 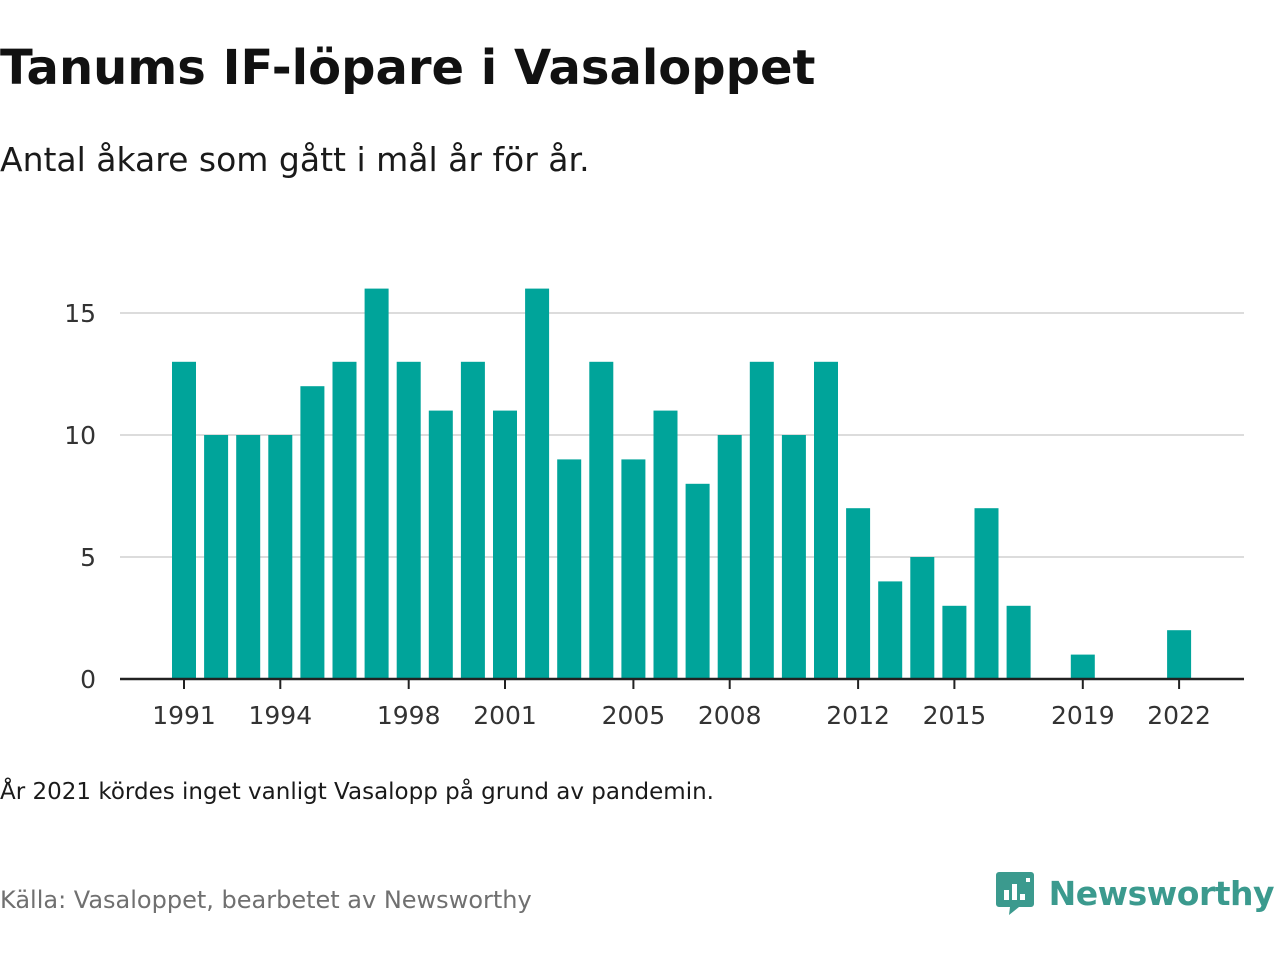 What do you see at coordinates (1161, 893) in the screenshot?
I see `brand-name: Newsworthy` at bounding box center [1161, 893].